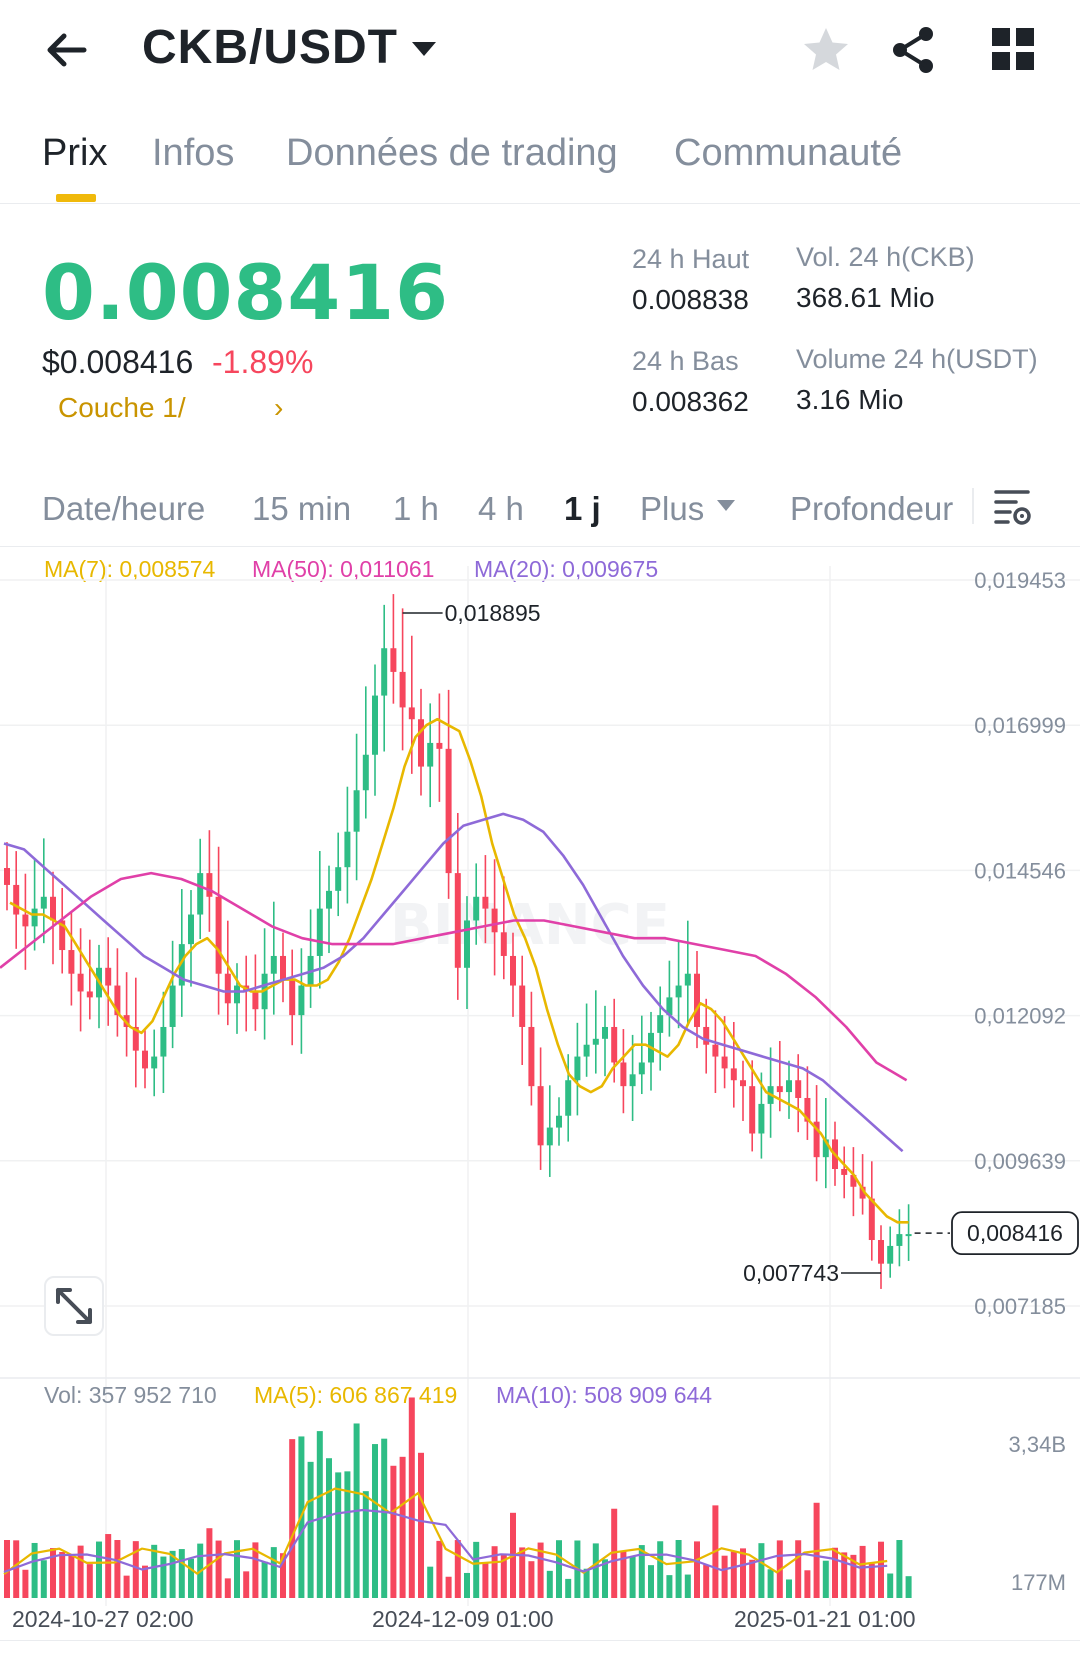  Describe the element at coordinates (872, 508) in the screenshot. I see `depth-button: Profondeur` at that location.